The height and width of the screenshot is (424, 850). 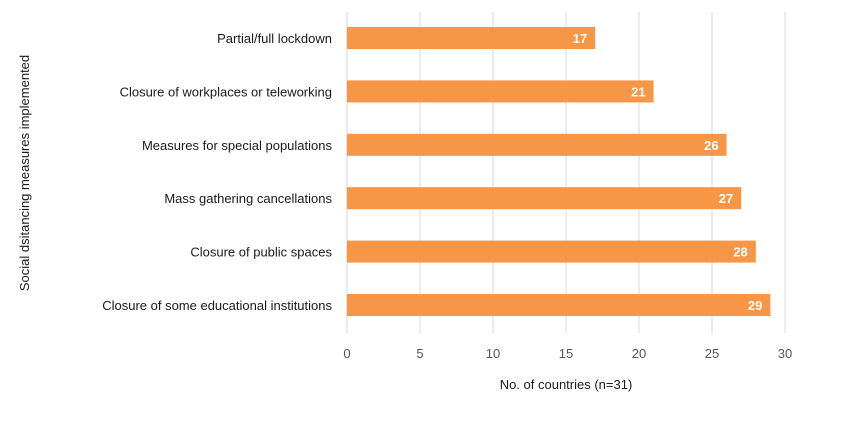 What do you see at coordinates (580, 38) in the screenshot?
I see `data-label-1: 17` at bounding box center [580, 38].